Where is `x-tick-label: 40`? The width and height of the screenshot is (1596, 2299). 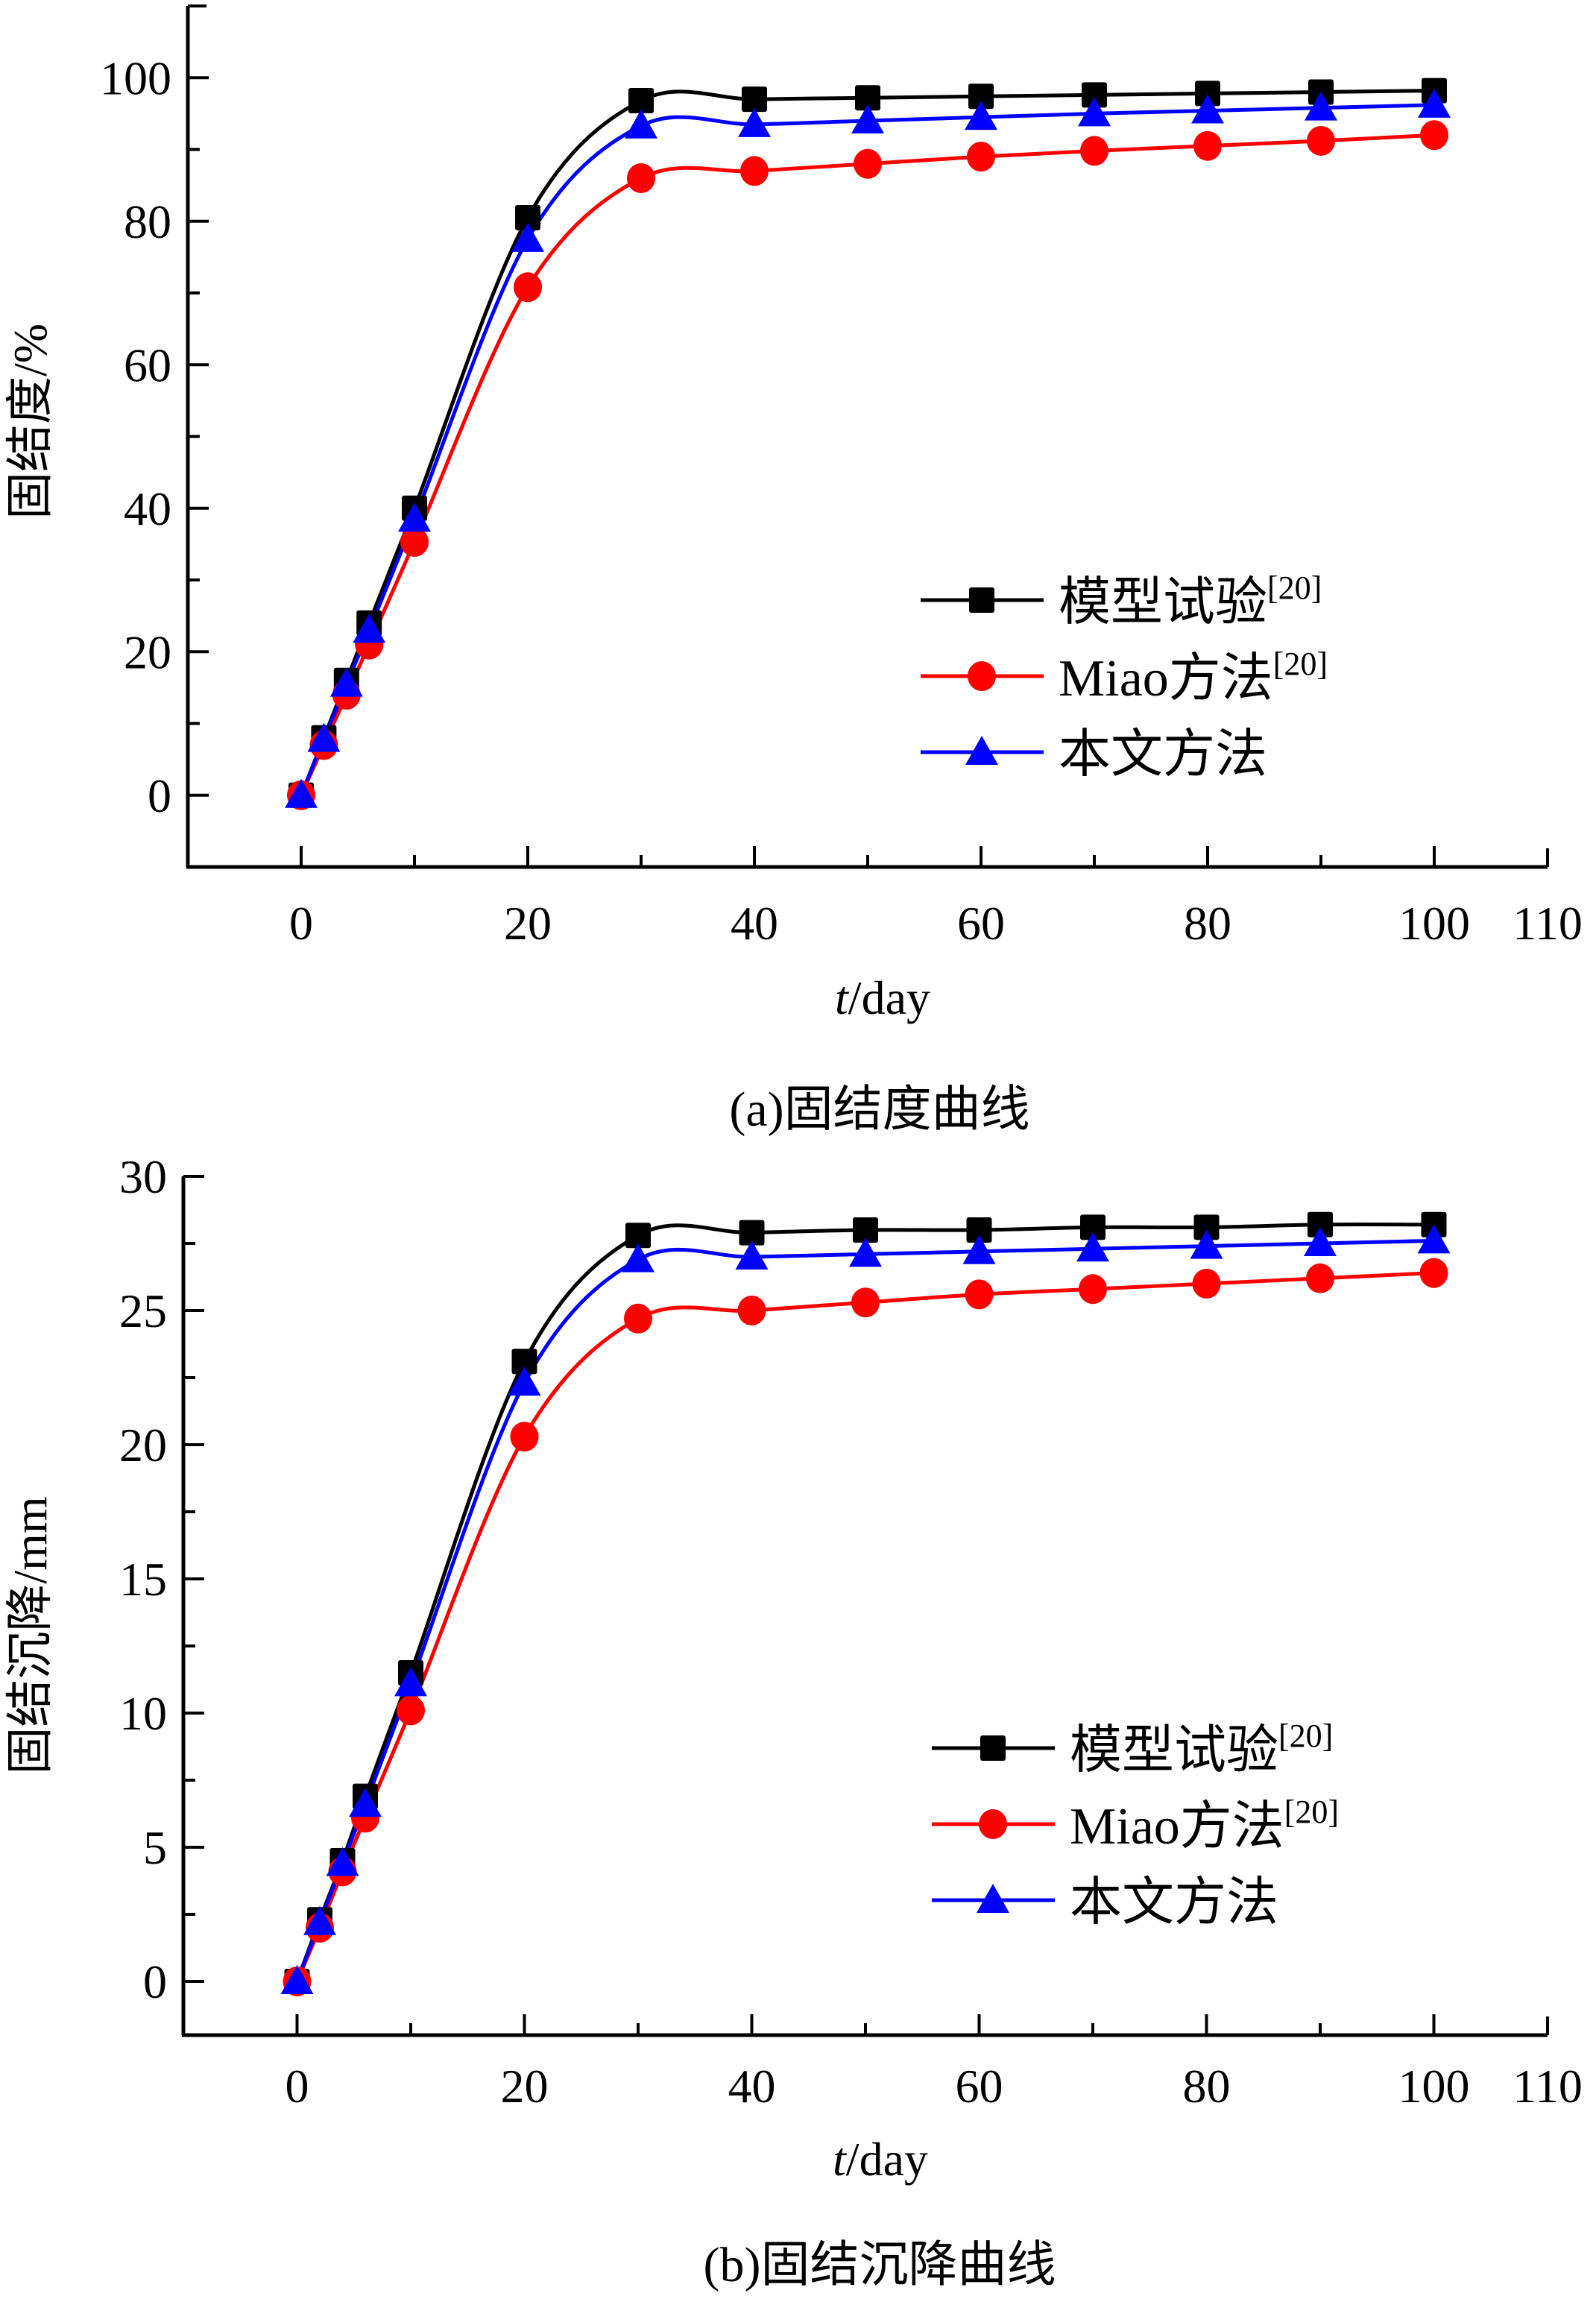
x-tick-label: 40 is located at coordinates (754, 923).